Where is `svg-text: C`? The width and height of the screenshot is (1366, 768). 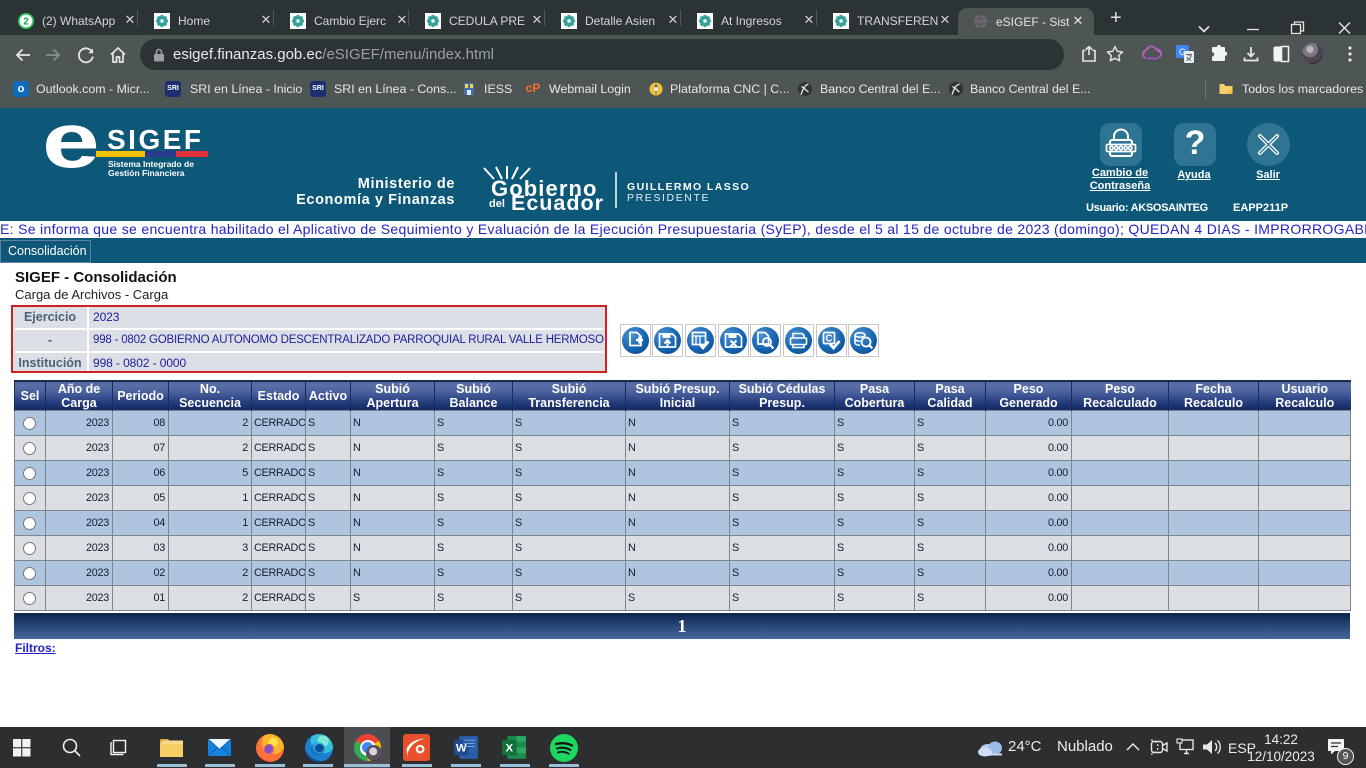
svg-text: C is located at coordinates (828, 339).